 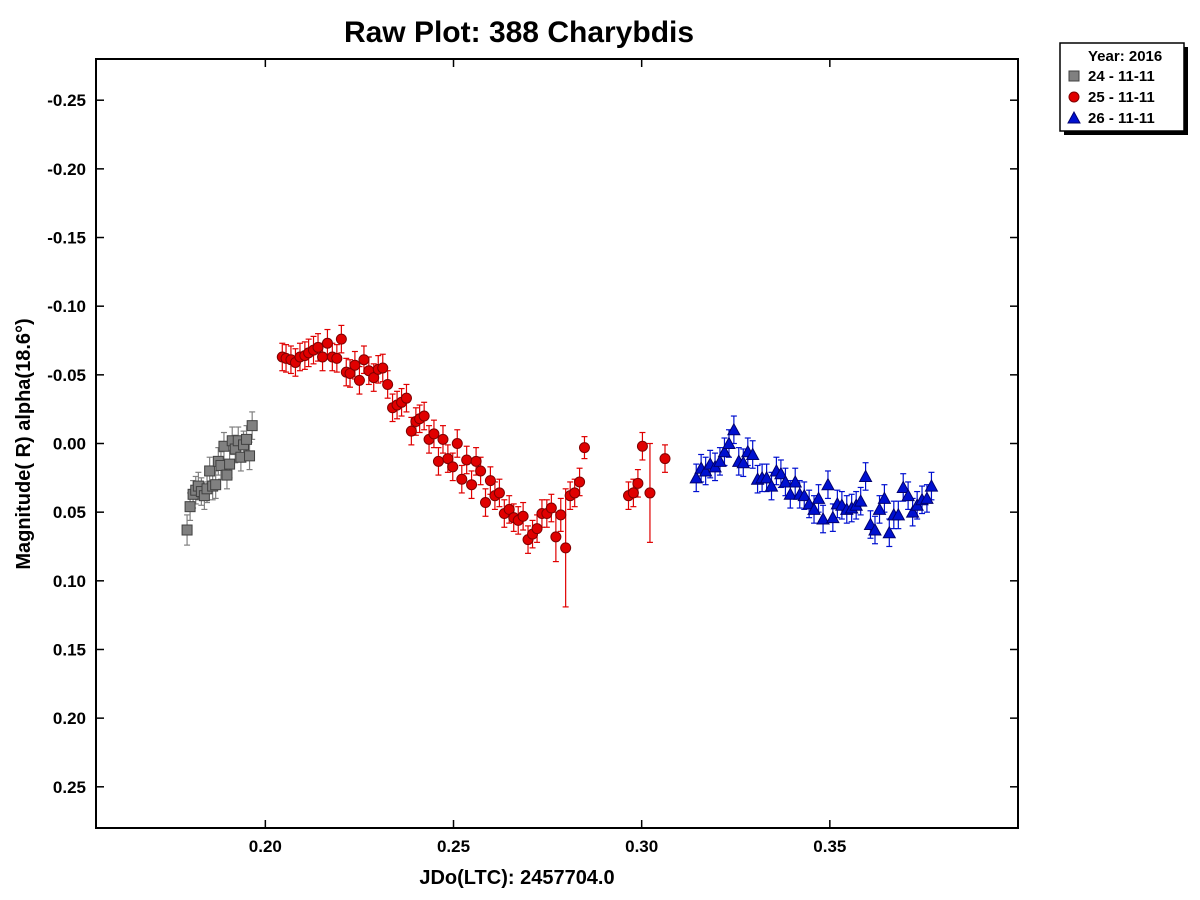 What do you see at coordinates (66, 169) in the screenshot?
I see `y-tick-label: -0.20` at bounding box center [66, 169].